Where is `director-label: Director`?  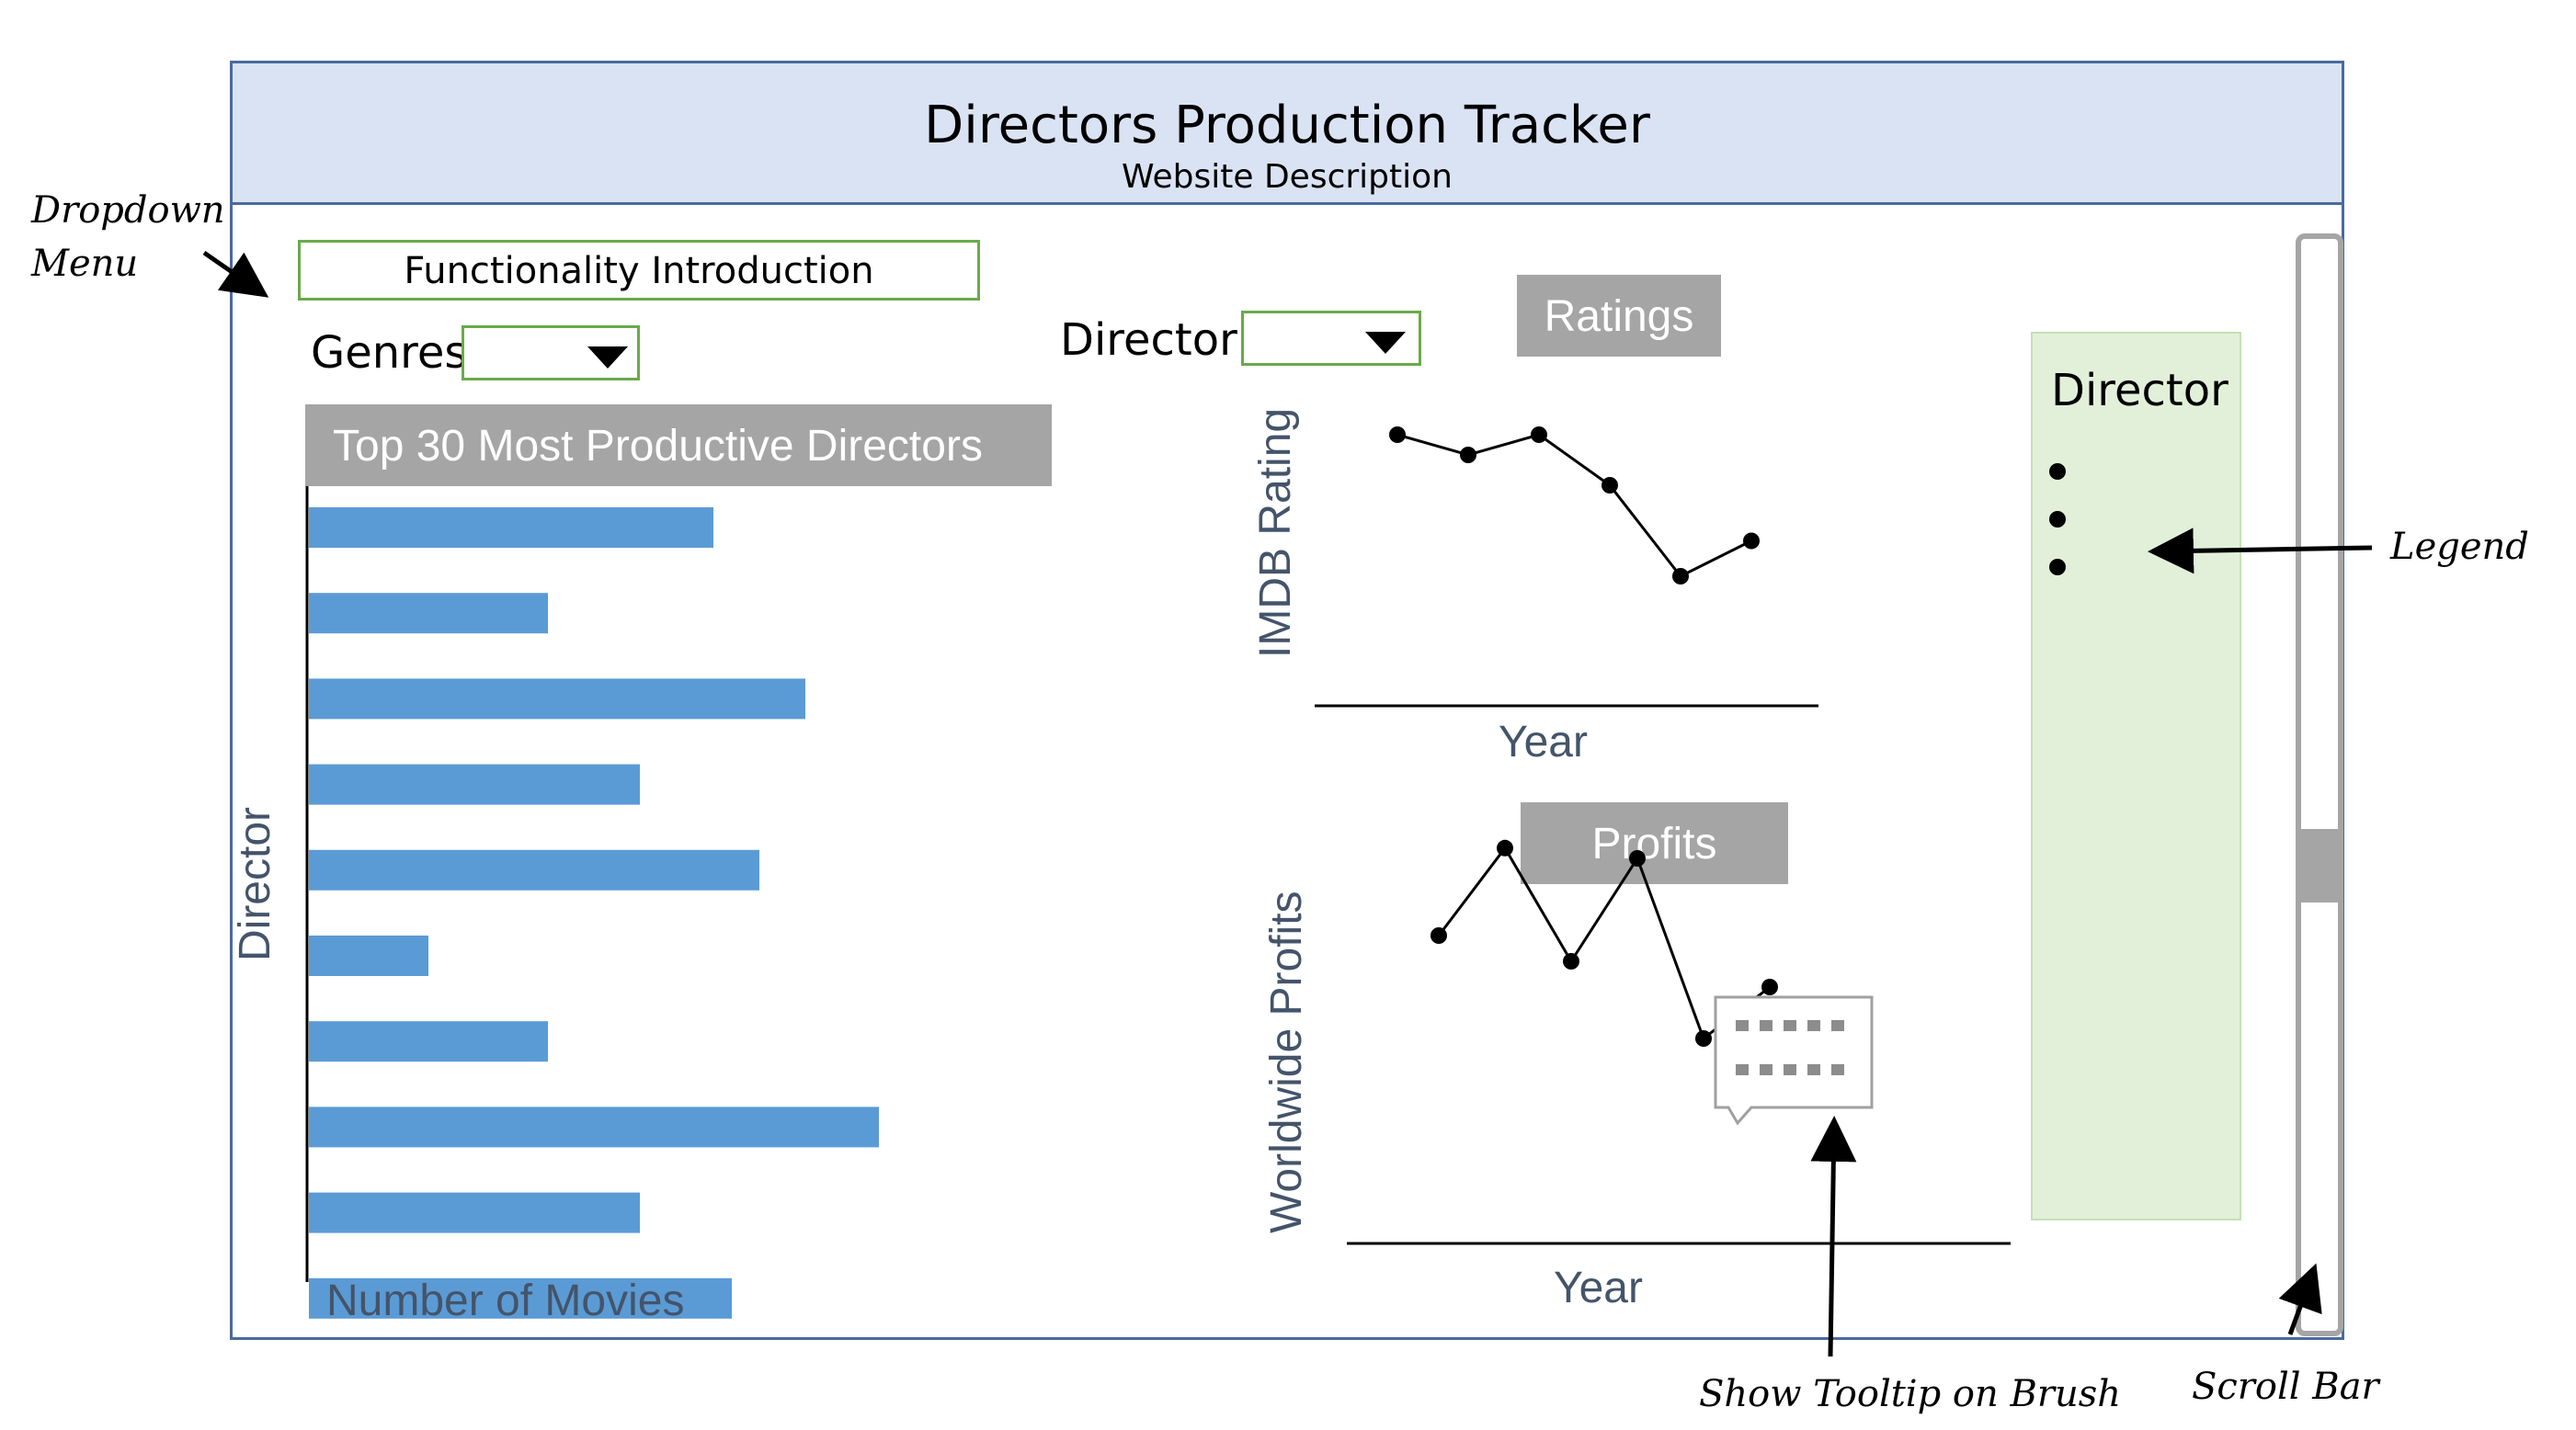 director-label: Director is located at coordinates (1148, 340).